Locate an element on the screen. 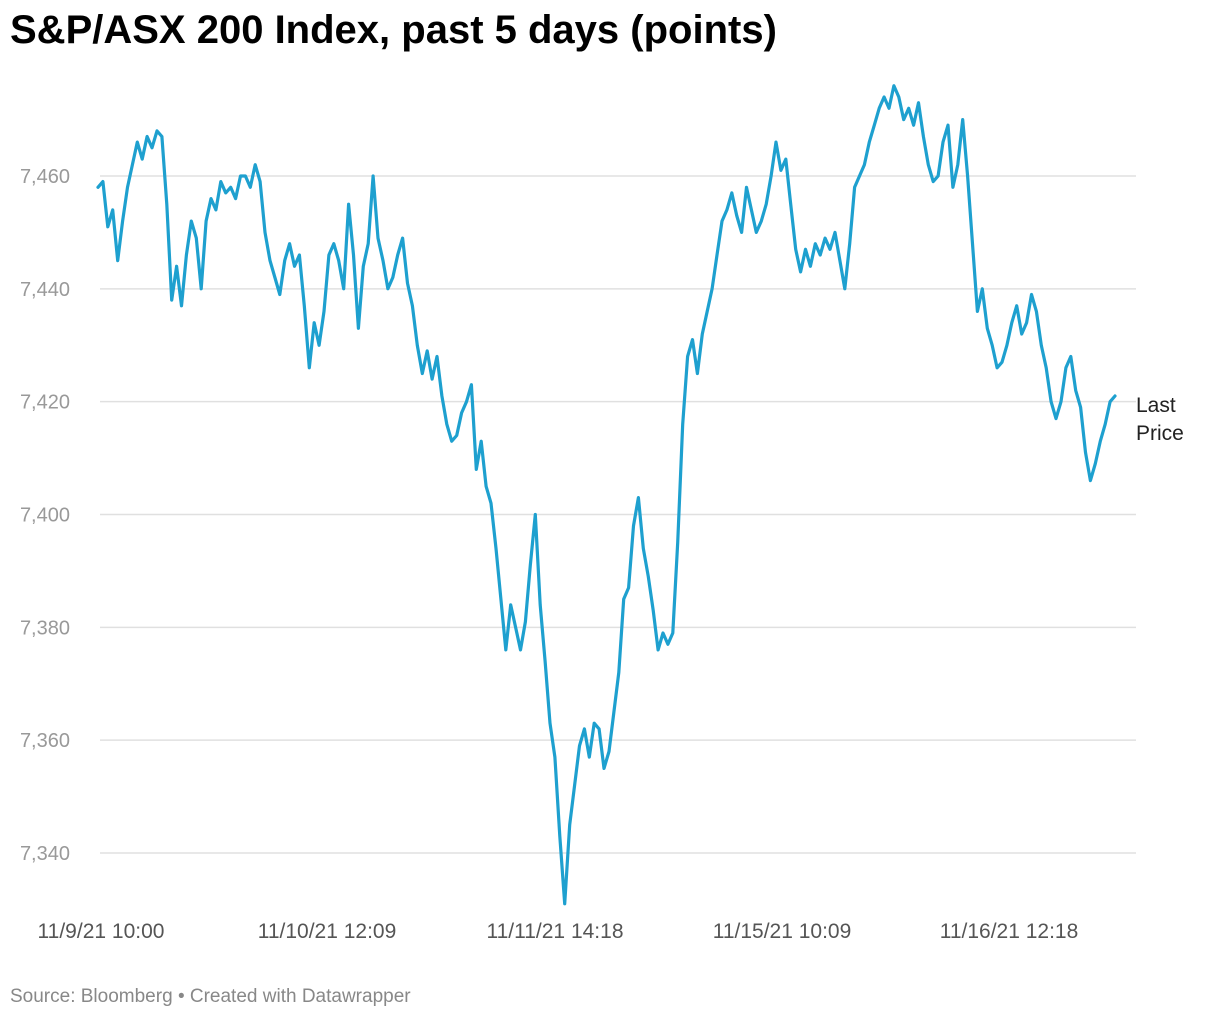  x-tick-label: 11/11/21 14:18 is located at coordinates (554, 931).